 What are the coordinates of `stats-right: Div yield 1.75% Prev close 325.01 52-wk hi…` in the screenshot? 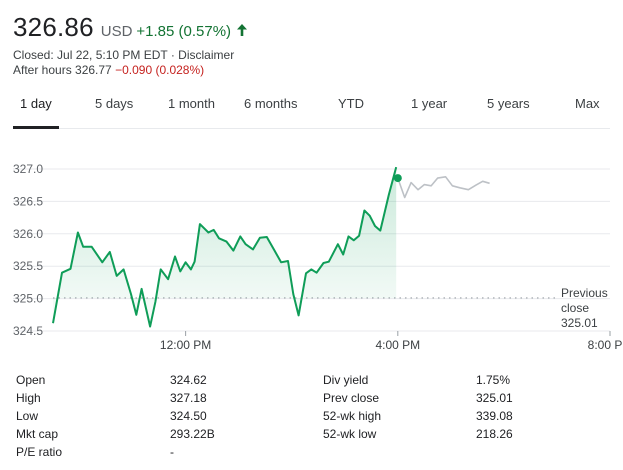 It's located at (423, 409).